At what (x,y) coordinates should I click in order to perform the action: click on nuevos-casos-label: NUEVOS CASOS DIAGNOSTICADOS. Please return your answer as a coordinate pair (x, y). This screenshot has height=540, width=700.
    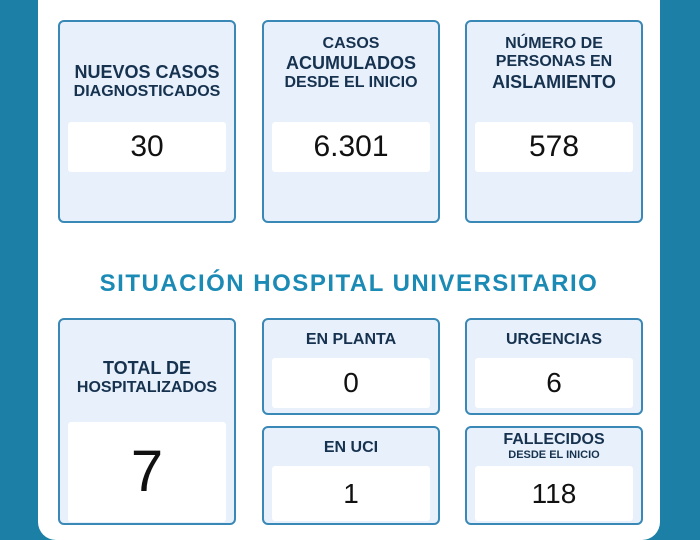
    Looking at the image, I should click on (147, 81).